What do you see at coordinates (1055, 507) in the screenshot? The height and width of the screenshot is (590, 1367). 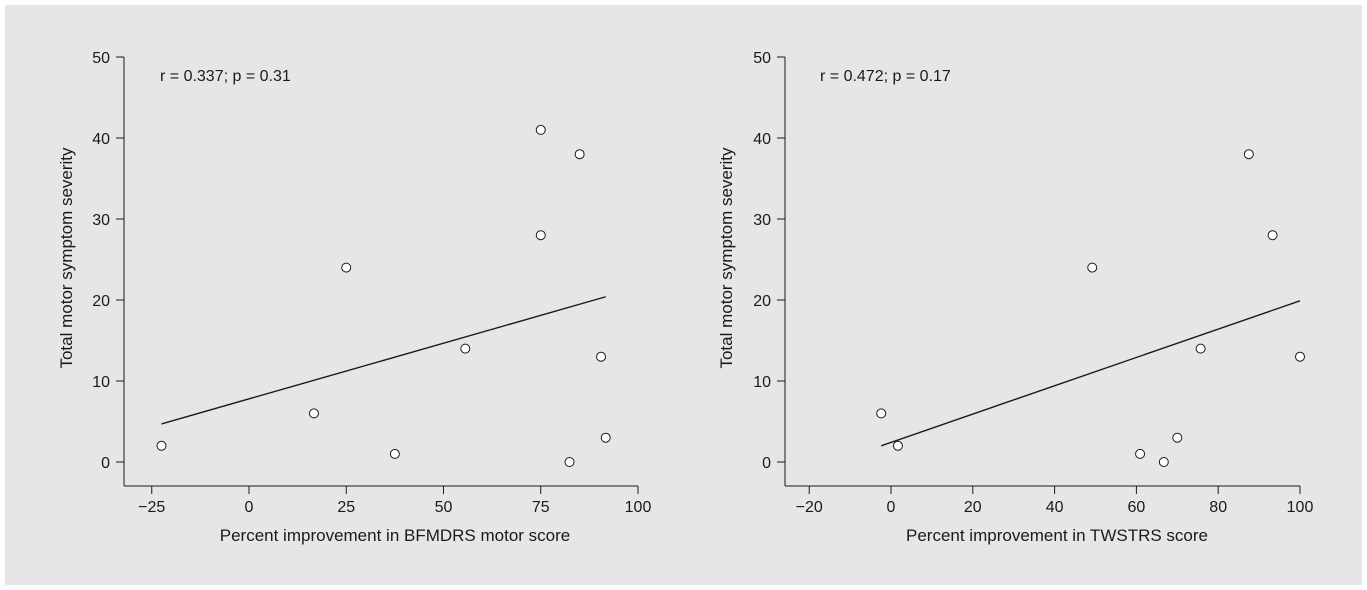 I see `x-tick-label: 40` at bounding box center [1055, 507].